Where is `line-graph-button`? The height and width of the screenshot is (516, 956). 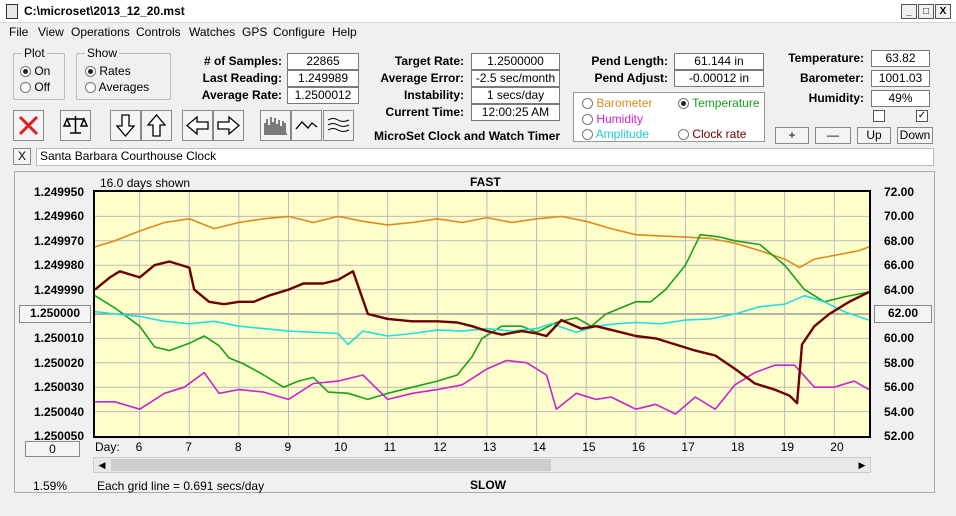 line-graph-button is located at coordinates (306, 125).